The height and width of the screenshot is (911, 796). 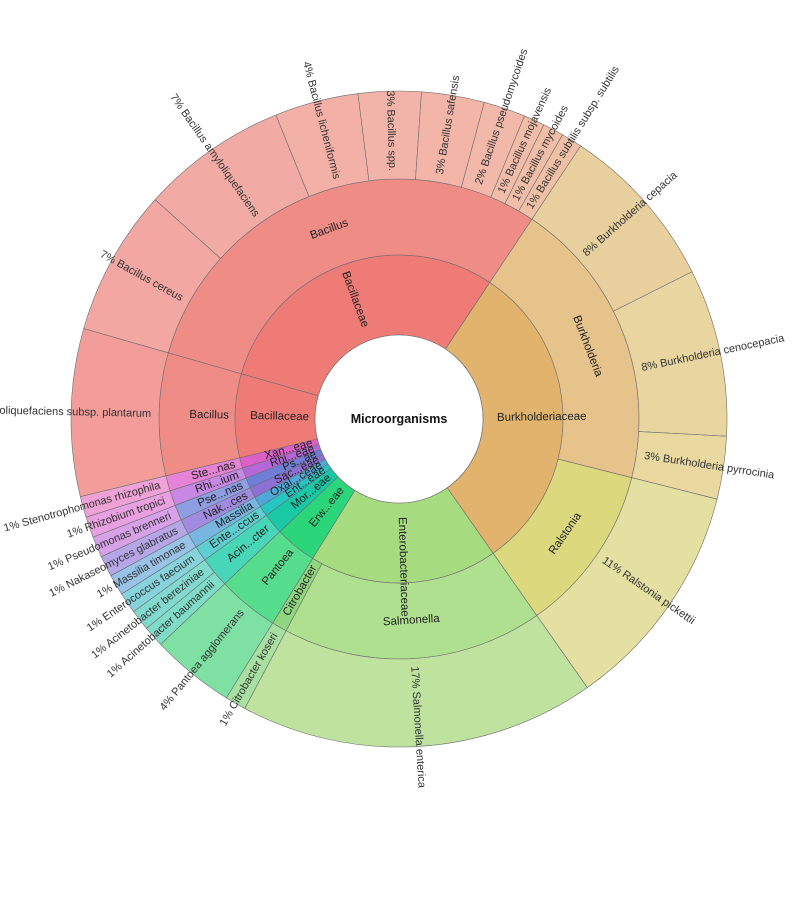 I want to click on genus-label-salmonella: Salmonella, so click(x=412, y=620).